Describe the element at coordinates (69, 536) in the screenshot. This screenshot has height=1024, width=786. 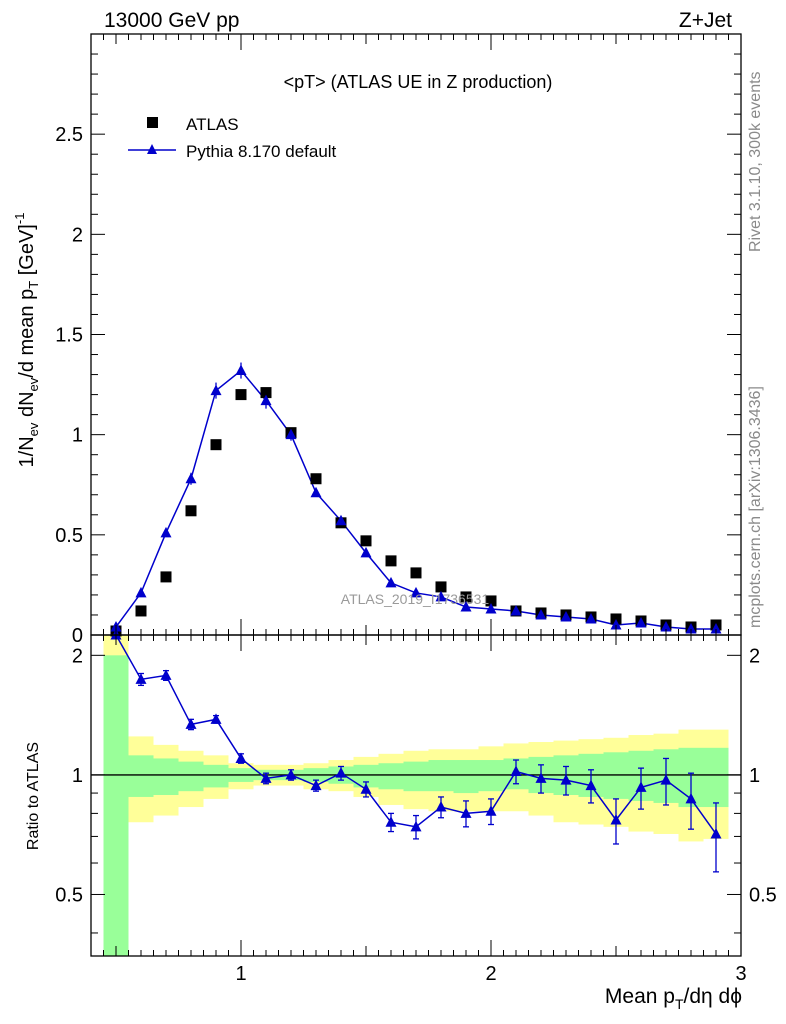
I see `main-y-tick-label: 0.5` at that location.